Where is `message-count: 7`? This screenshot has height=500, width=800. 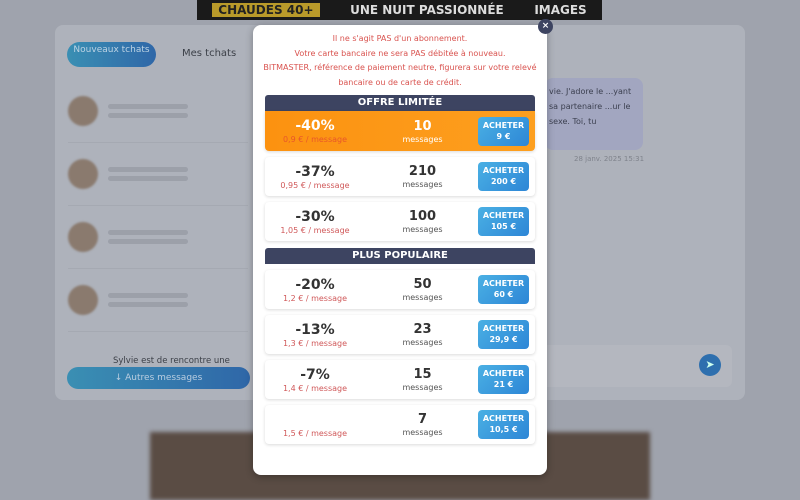 message-count: 7 is located at coordinates (422, 419).